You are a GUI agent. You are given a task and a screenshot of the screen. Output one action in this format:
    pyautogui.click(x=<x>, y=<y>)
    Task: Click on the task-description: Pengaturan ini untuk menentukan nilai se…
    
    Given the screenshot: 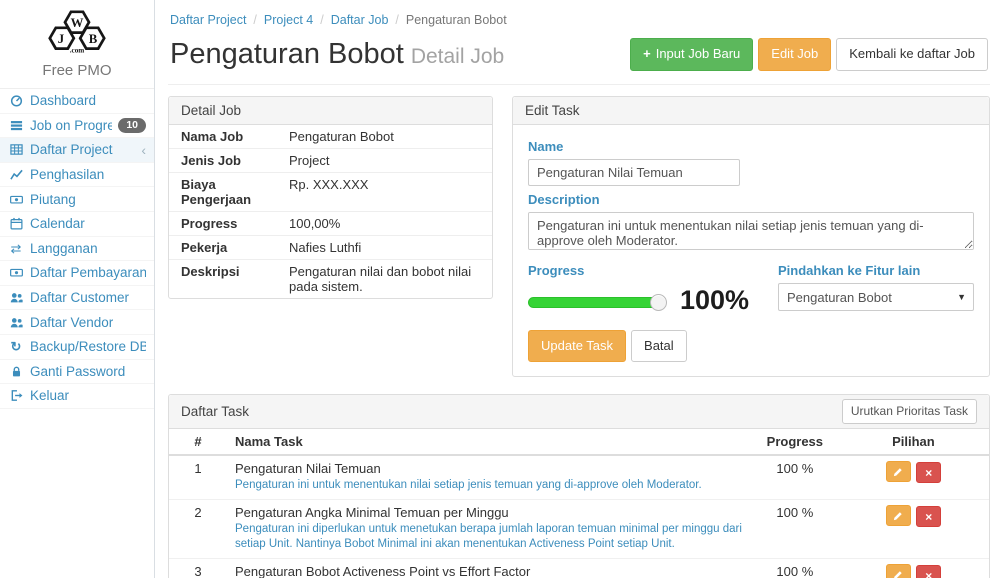 What is the action you would take?
    pyautogui.click(x=468, y=484)
    